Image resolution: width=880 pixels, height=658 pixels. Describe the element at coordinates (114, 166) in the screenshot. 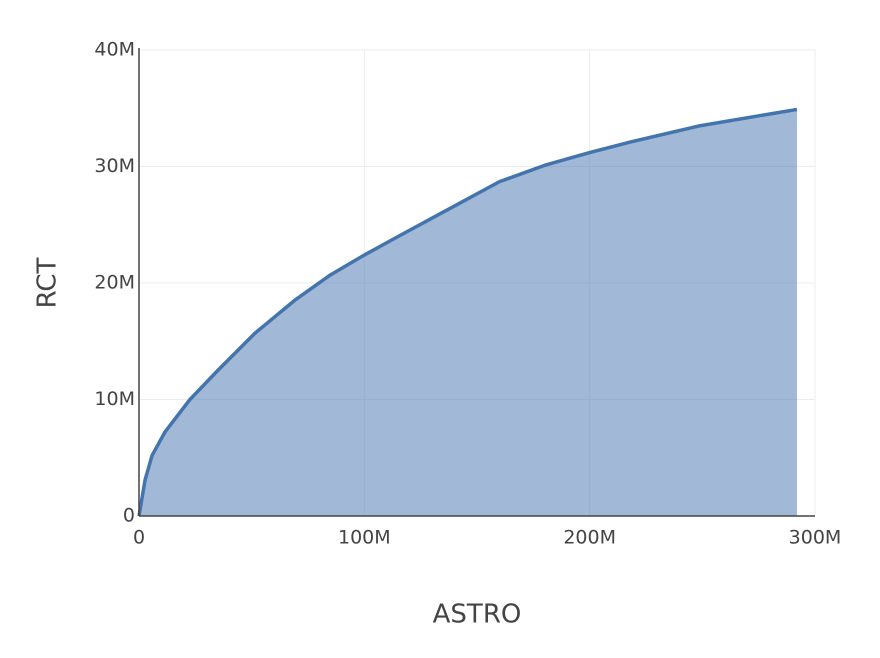

I see `y-tick-label: 30M` at that location.